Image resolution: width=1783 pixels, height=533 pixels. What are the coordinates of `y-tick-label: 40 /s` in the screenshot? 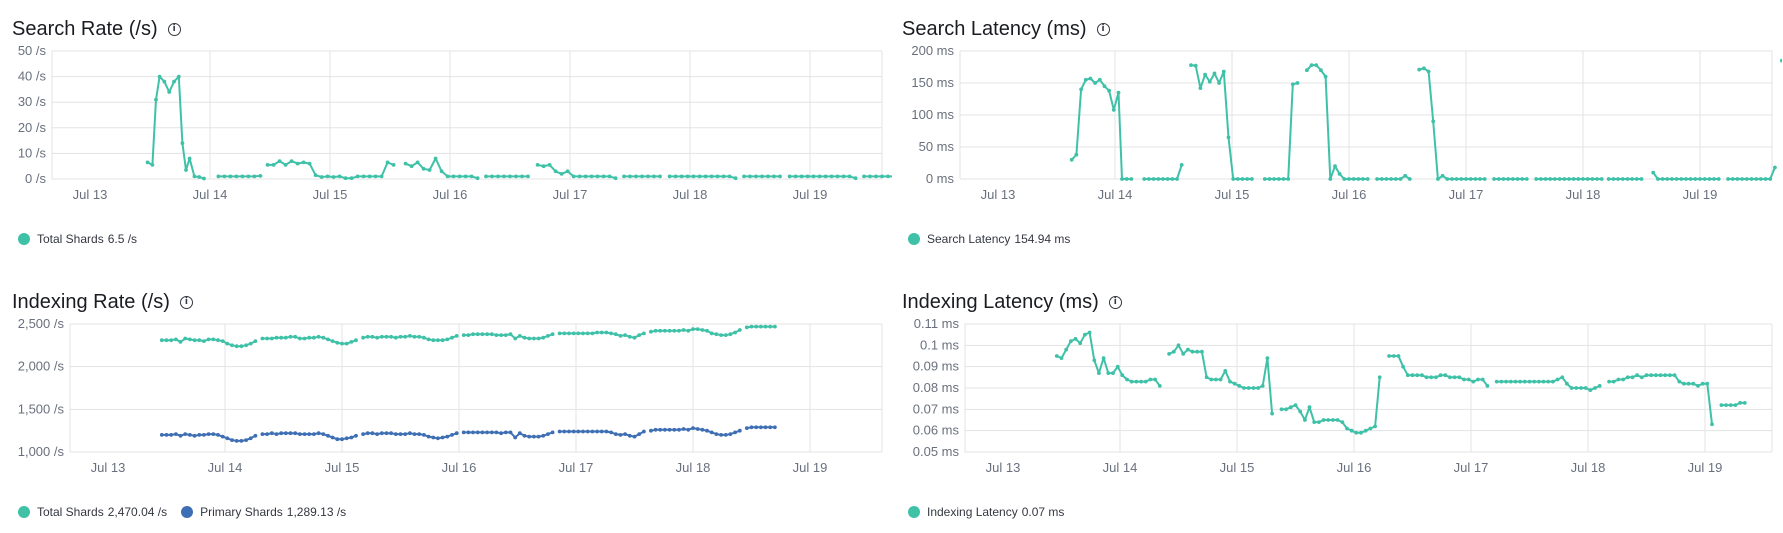 It's located at (32, 76).